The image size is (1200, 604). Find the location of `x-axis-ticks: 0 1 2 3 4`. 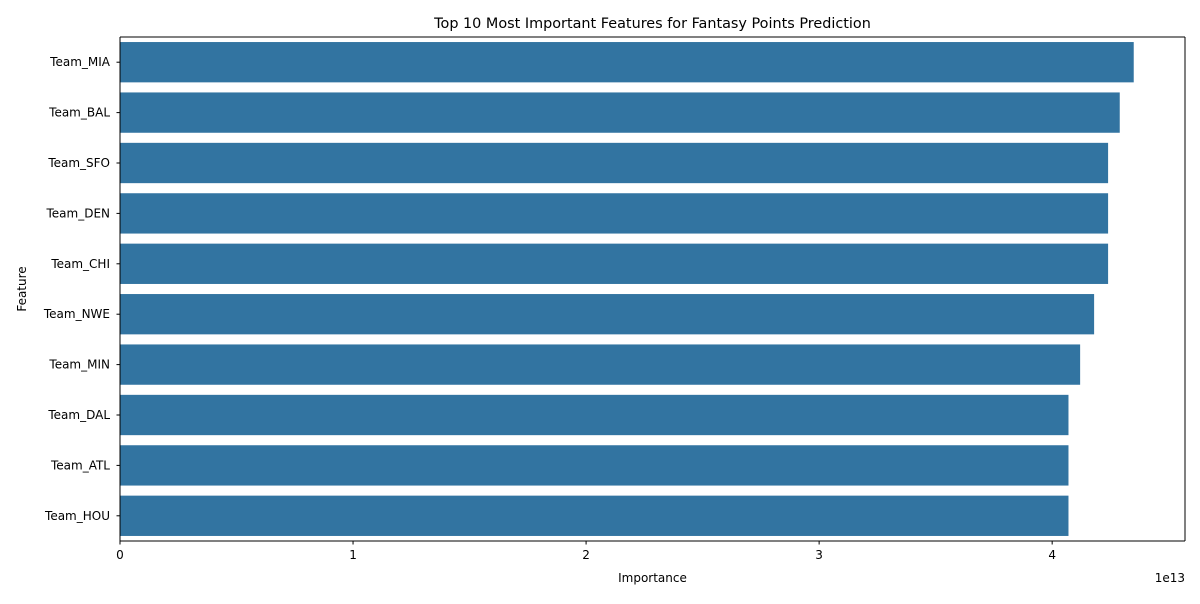

x-axis-ticks: 0 1 2 3 4 is located at coordinates (586, 551).